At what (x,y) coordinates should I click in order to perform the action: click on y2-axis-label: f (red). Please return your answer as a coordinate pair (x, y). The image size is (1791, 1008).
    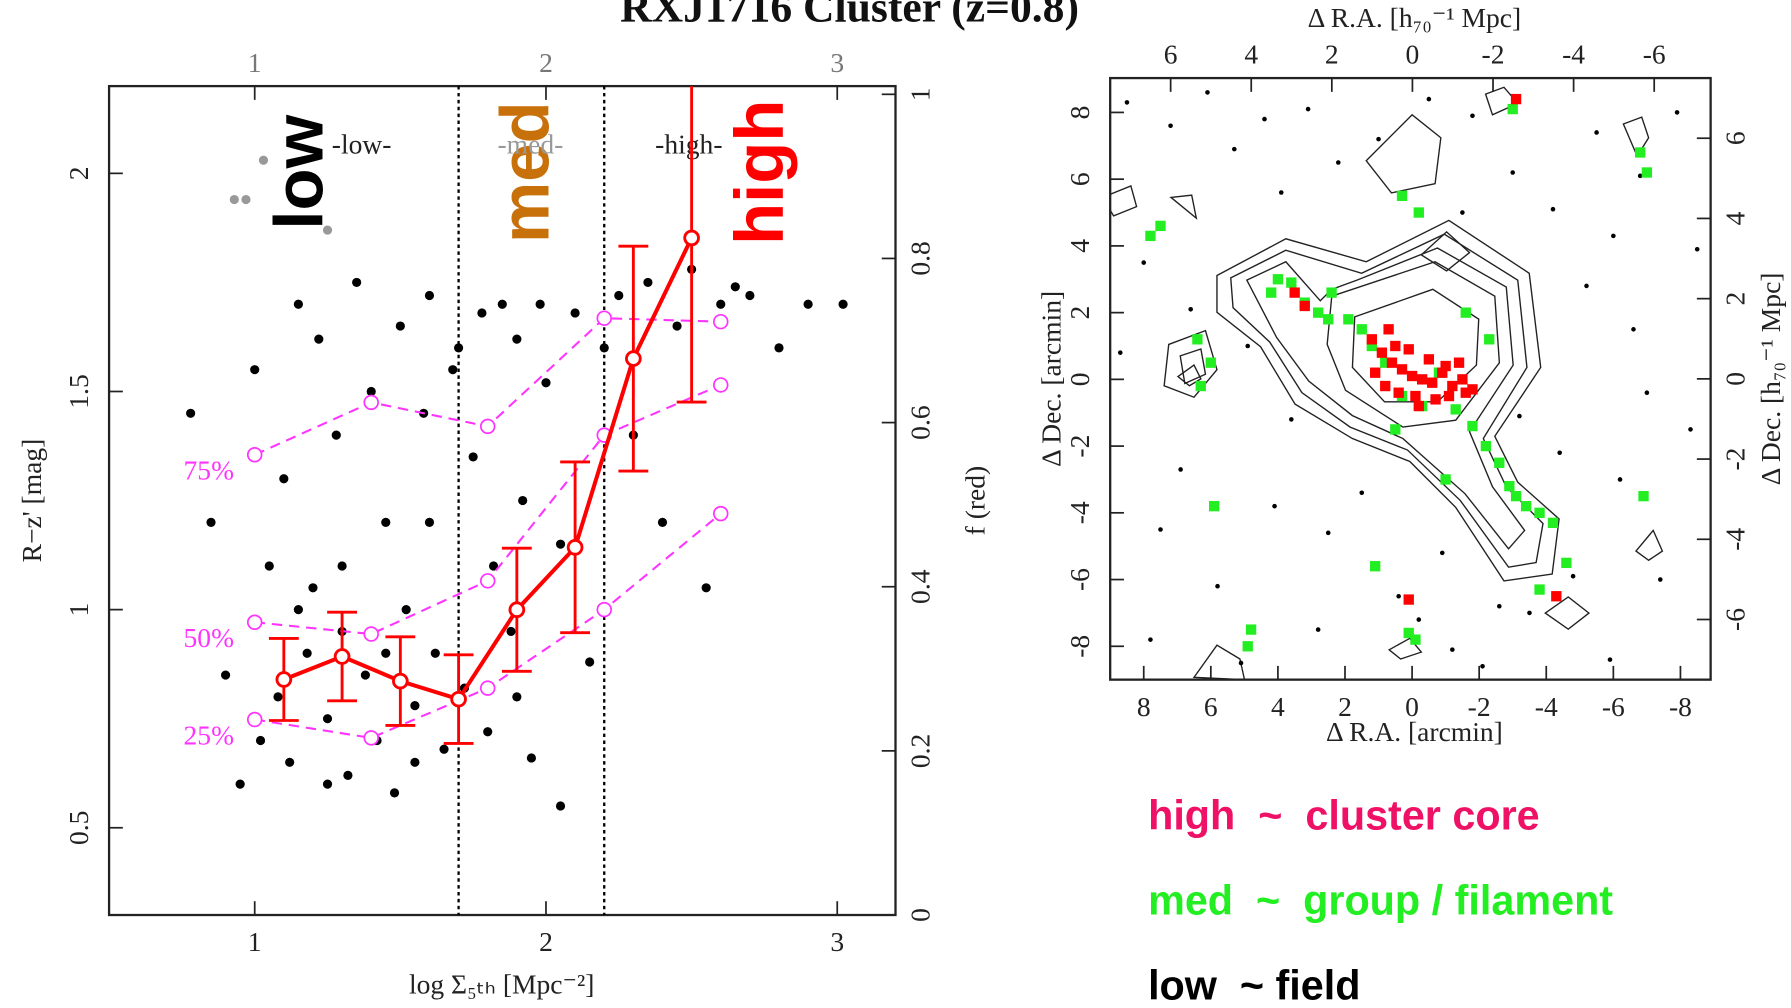
    Looking at the image, I should click on (974, 501).